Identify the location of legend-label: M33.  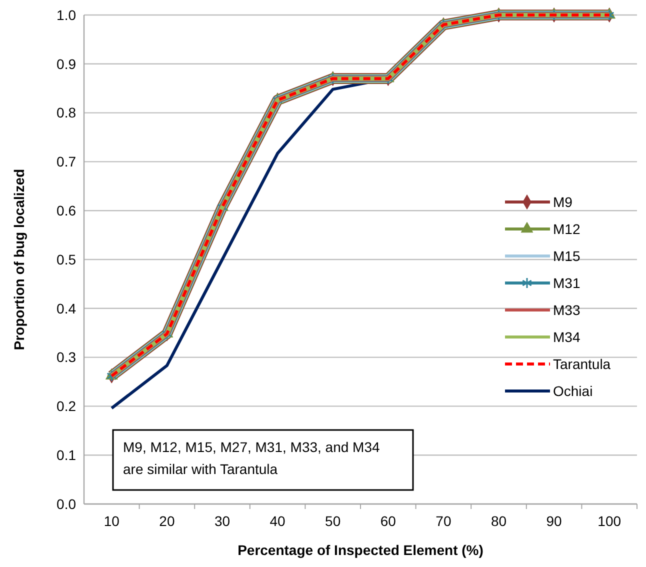
(566, 310).